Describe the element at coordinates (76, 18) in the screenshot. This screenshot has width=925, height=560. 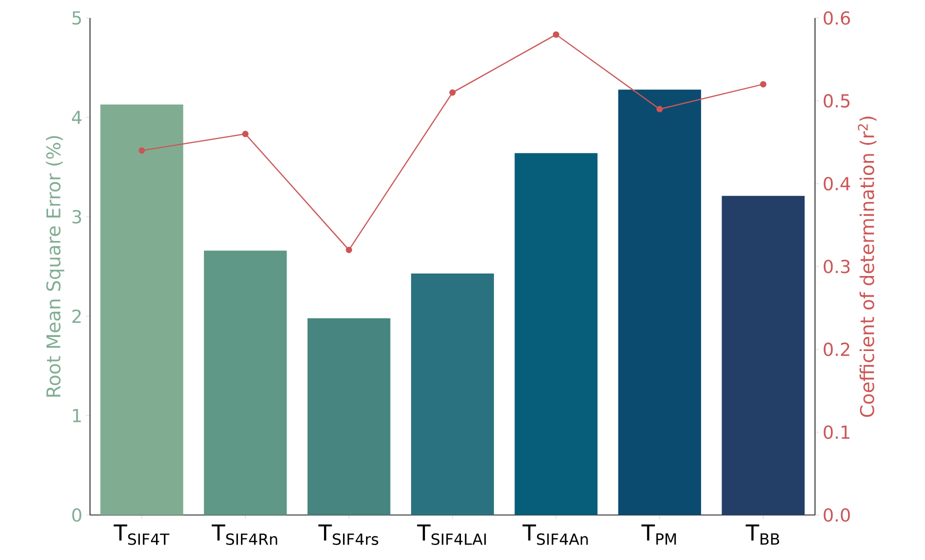
I see `y-tick-label: 5` at that location.